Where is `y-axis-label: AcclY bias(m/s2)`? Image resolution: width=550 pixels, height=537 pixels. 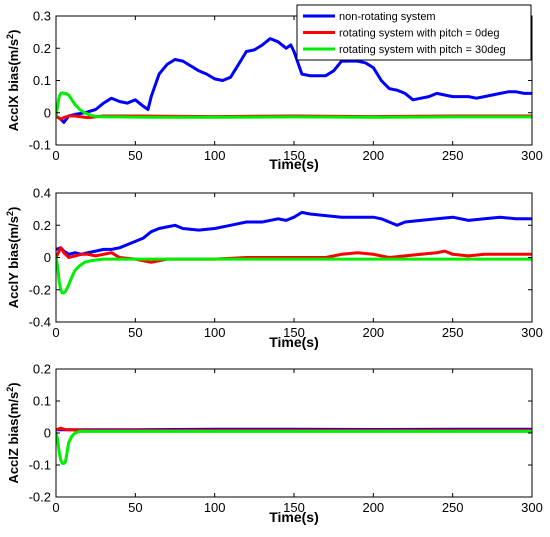
y-axis-label: AcclY bias(m/s2) is located at coordinates (13, 258).